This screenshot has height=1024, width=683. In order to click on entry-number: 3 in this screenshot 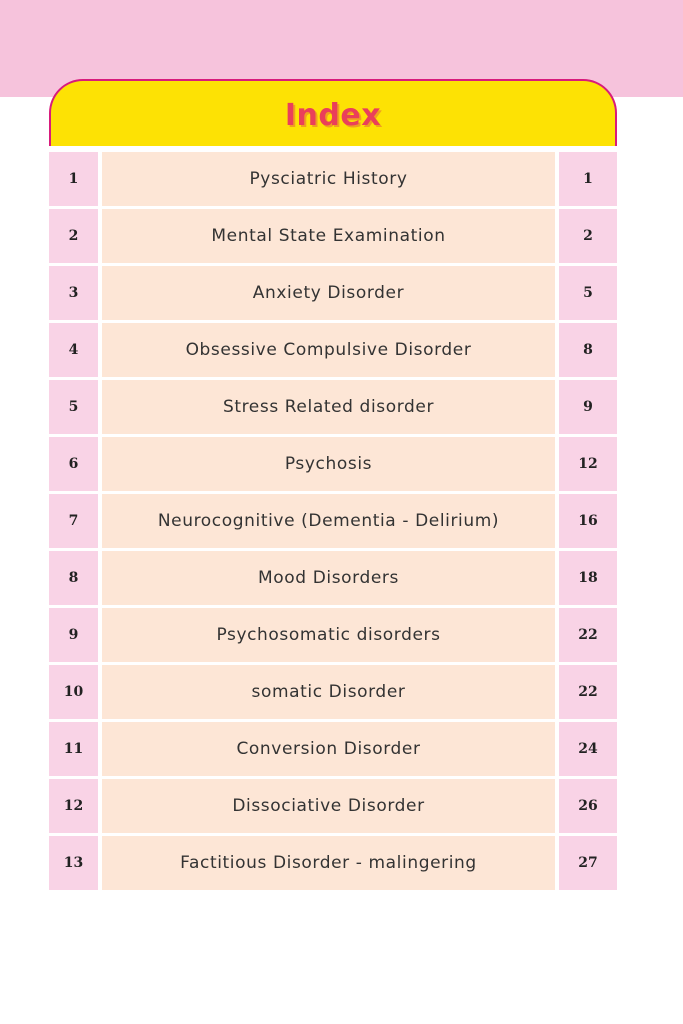, I will do `click(73, 293)`.